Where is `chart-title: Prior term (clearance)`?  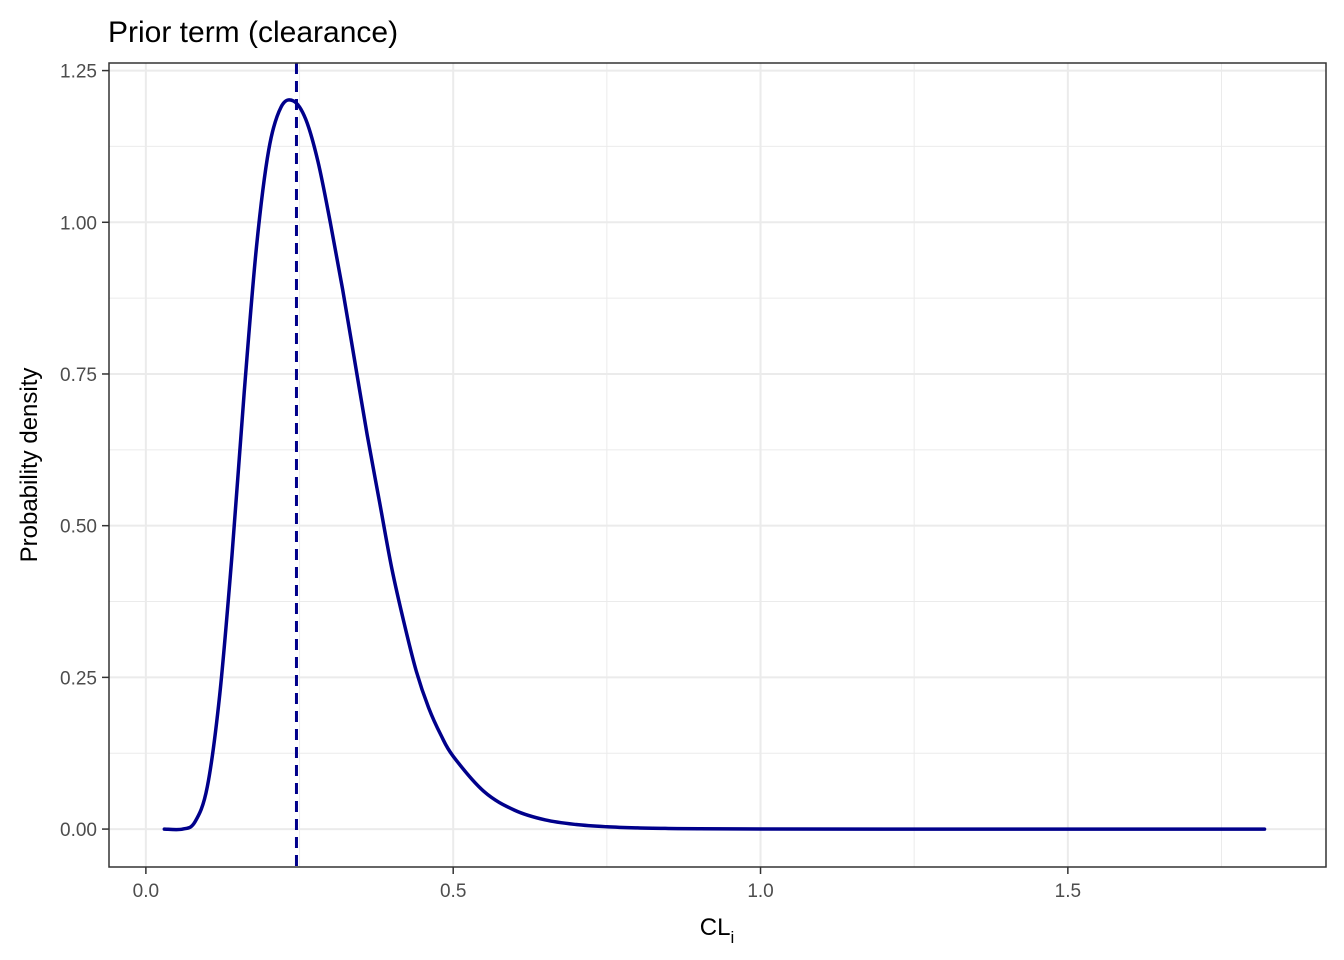
chart-title: Prior term (clearance) is located at coordinates (253, 32).